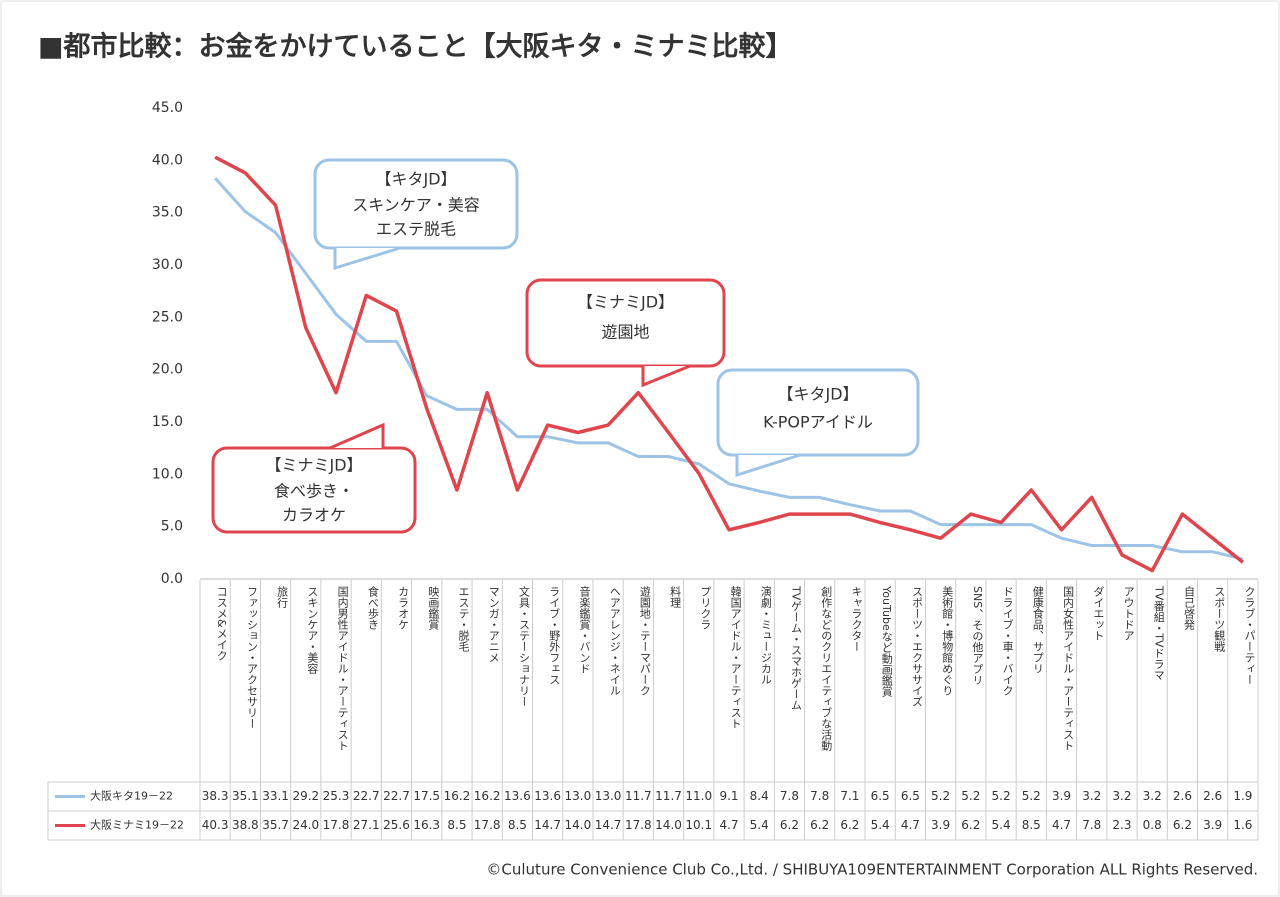 This screenshot has width=1280, height=897. Describe the element at coordinates (282, 597) in the screenshot. I see `x-tick-label: 旅行` at that location.